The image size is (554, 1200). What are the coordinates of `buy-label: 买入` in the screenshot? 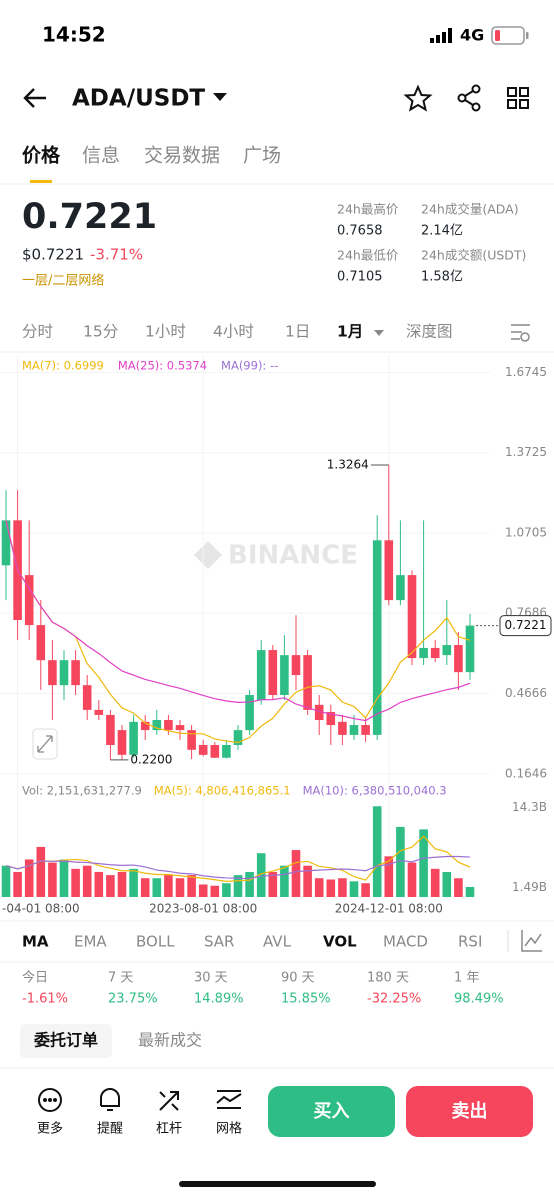 It's located at (332, 1111).